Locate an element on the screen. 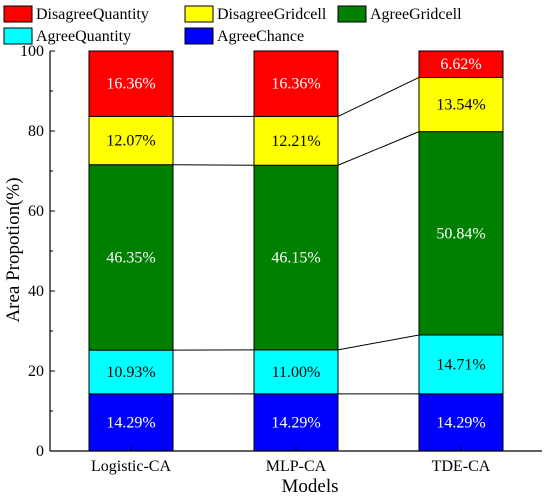  y-axis-title: Area Propotion(%) is located at coordinates (13, 249).